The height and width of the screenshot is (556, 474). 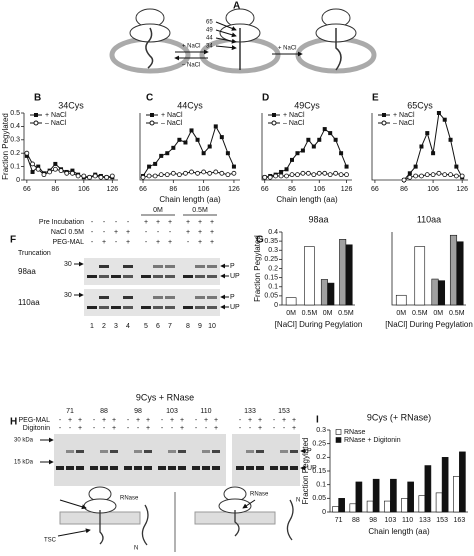 What do you see at coordinates (321, 457) in the screenshot?
I see `y-tick-label: 0.2` at bounding box center [321, 457].